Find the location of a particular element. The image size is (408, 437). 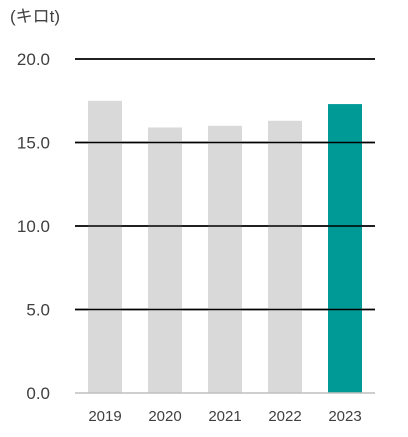

bar-2020 is located at coordinates (165, 260).